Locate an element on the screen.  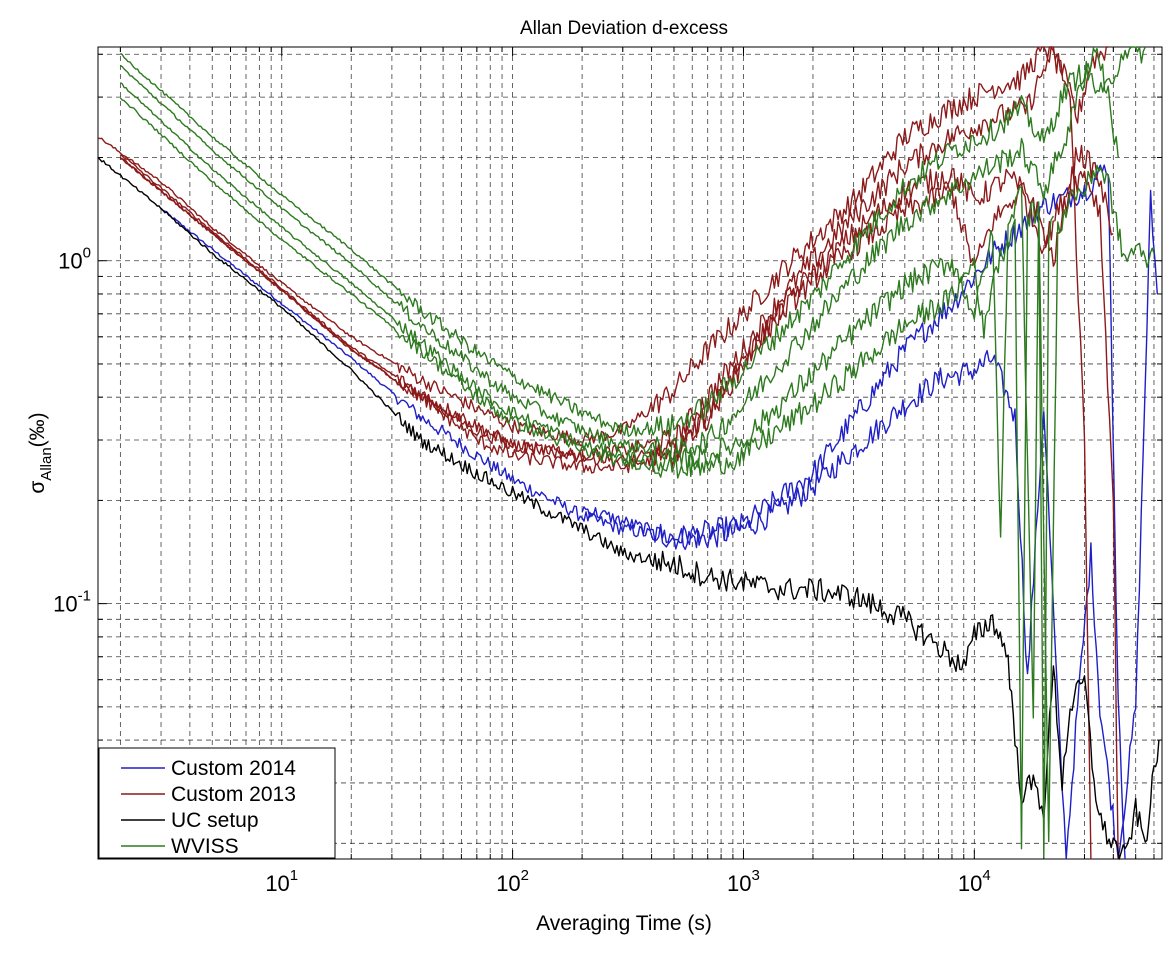
legend-box is located at coordinates (217, 803).